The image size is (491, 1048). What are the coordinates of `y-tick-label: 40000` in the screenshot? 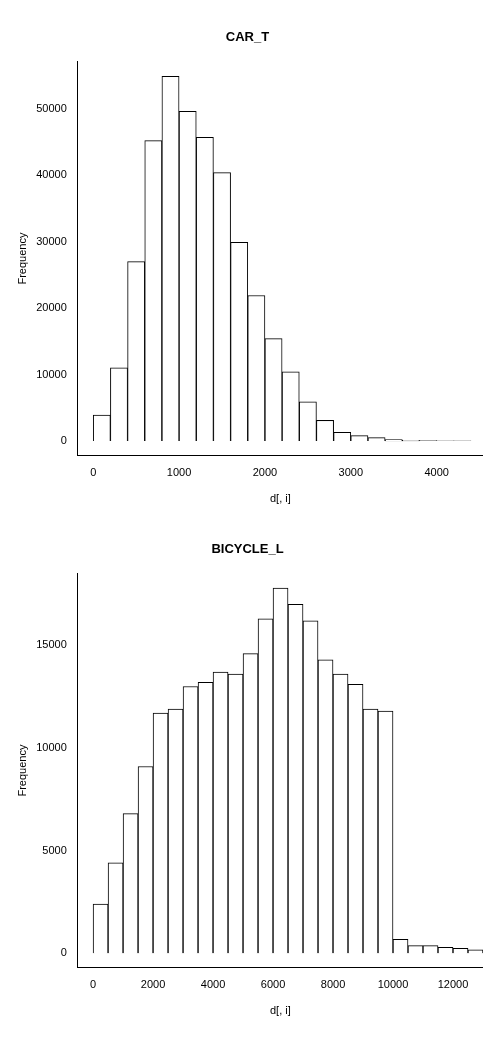 It's located at (51, 174).